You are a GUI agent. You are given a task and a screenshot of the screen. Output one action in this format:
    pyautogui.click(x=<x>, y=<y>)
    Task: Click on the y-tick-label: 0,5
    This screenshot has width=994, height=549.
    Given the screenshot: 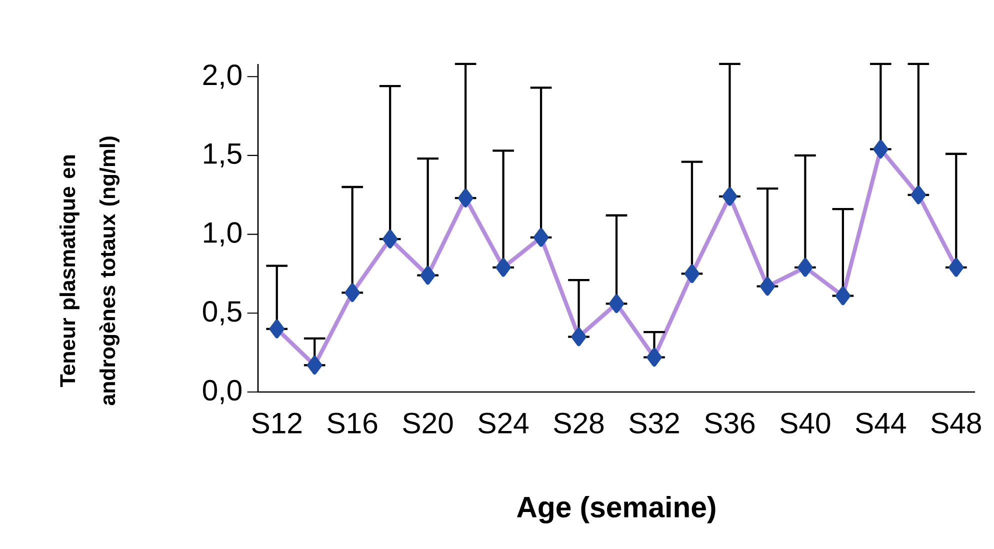 What is the action you would take?
    pyautogui.click(x=222, y=313)
    